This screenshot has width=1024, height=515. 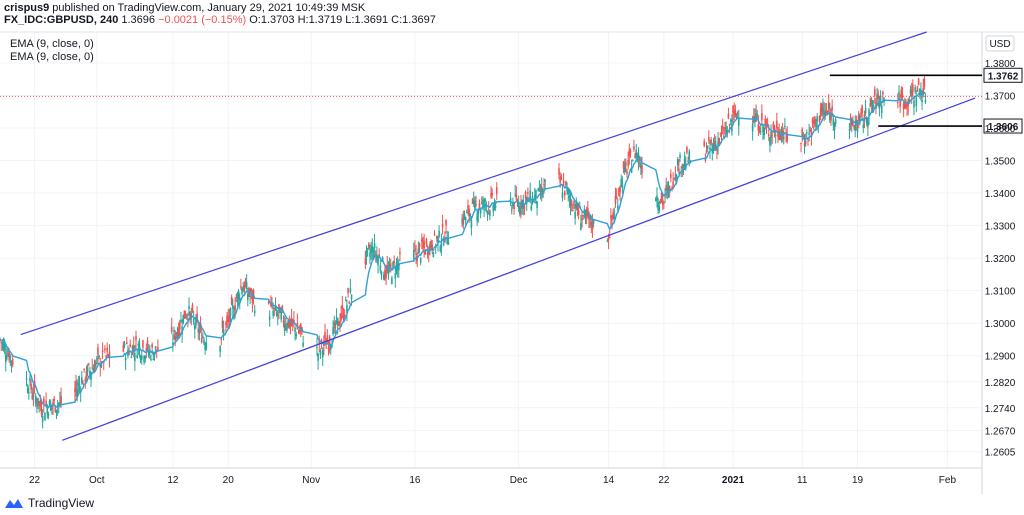 What do you see at coordinates (52, 44) in the screenshot?
I see `indicator-ema-1: EMA (9, close, 0)` at bounding box center [52, 44].